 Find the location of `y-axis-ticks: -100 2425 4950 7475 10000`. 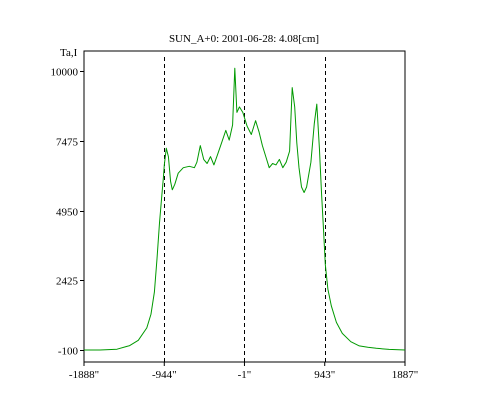

y-axis-ticks: -100 2425 4950 7475 10000 is located at coordinates (67, 212).